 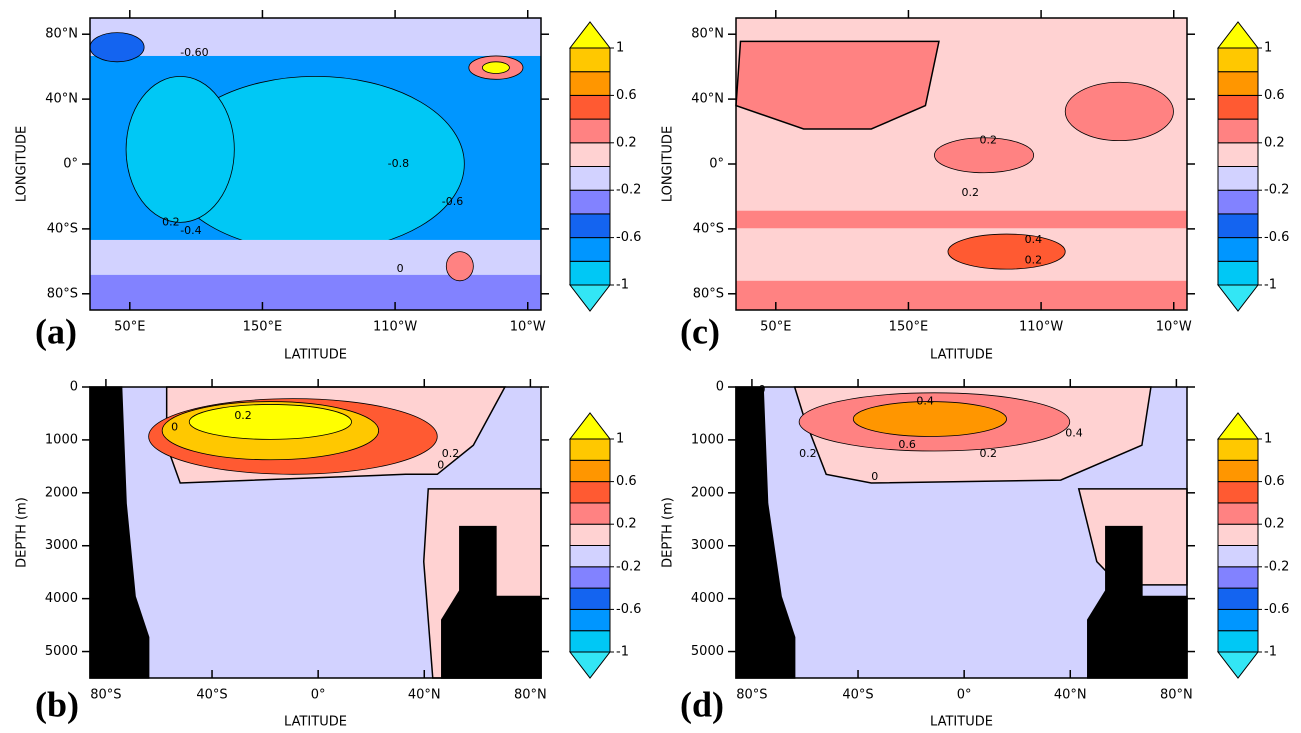 What do you see at coordinates (318, 695) in the screenshot?
I see `x-tick-label: 0°` at bounding box center [318, 695].